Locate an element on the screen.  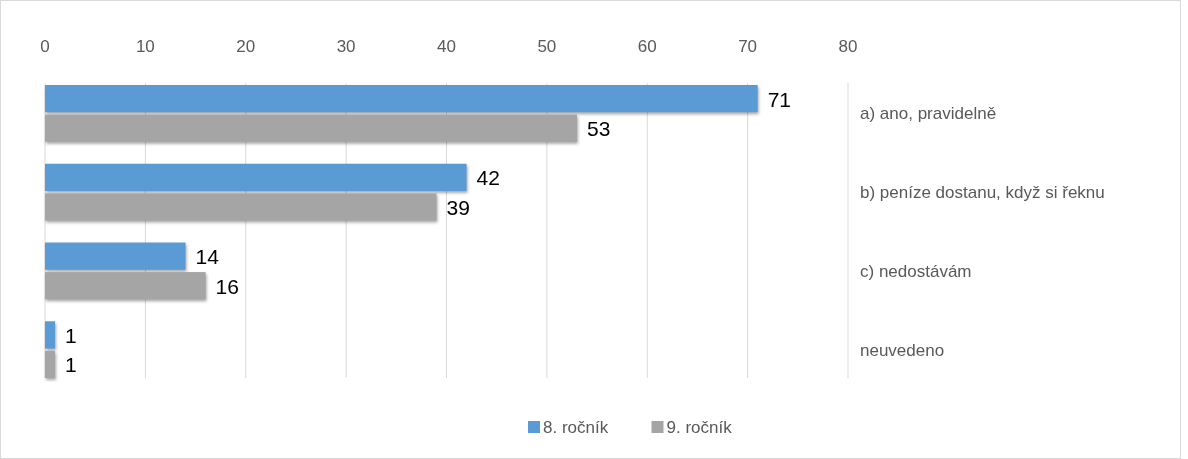
y-tick-label: b) peníze dostanu, když si řeknu is located at coordinates (982, 193).